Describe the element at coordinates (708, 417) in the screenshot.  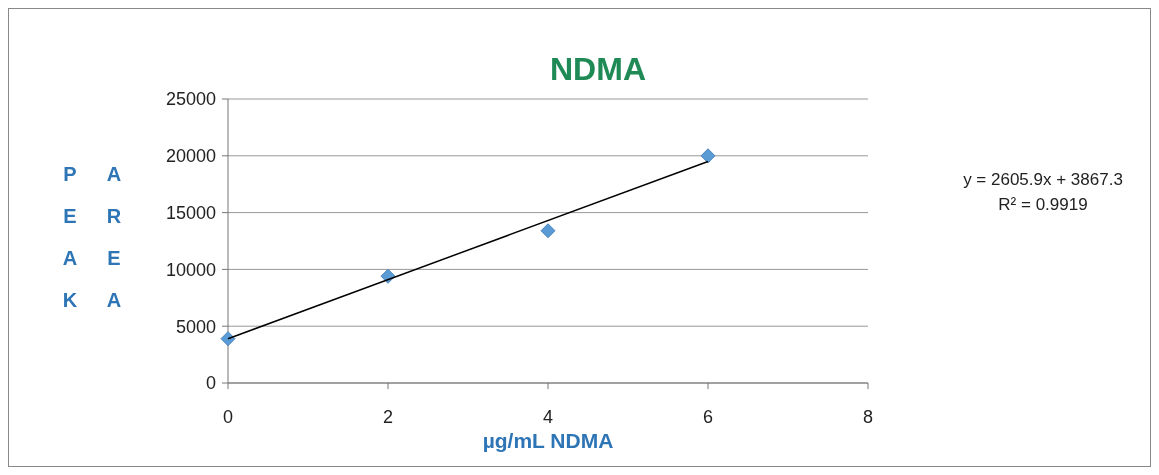
I see `x-tick-label: 6` at that location.